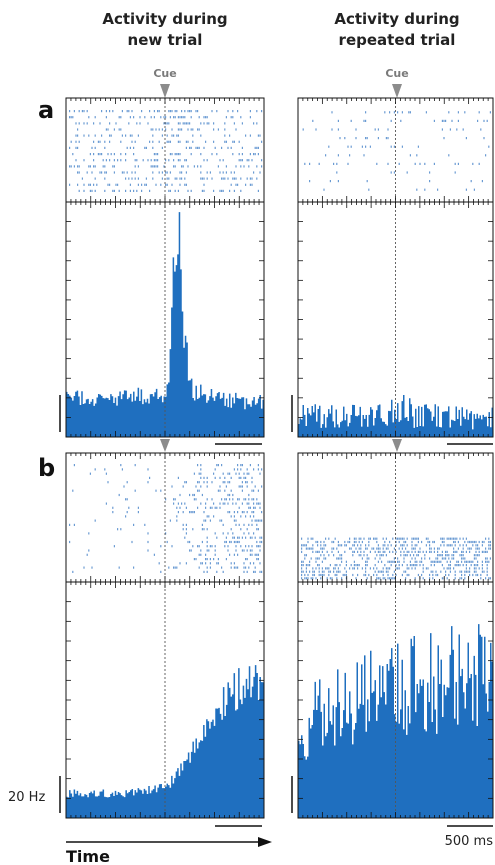 The height and width of the screenshot is (865, 495). Describe the element at coordinates (166, 151) in the screenshot. I see `spike-raster` at that location.